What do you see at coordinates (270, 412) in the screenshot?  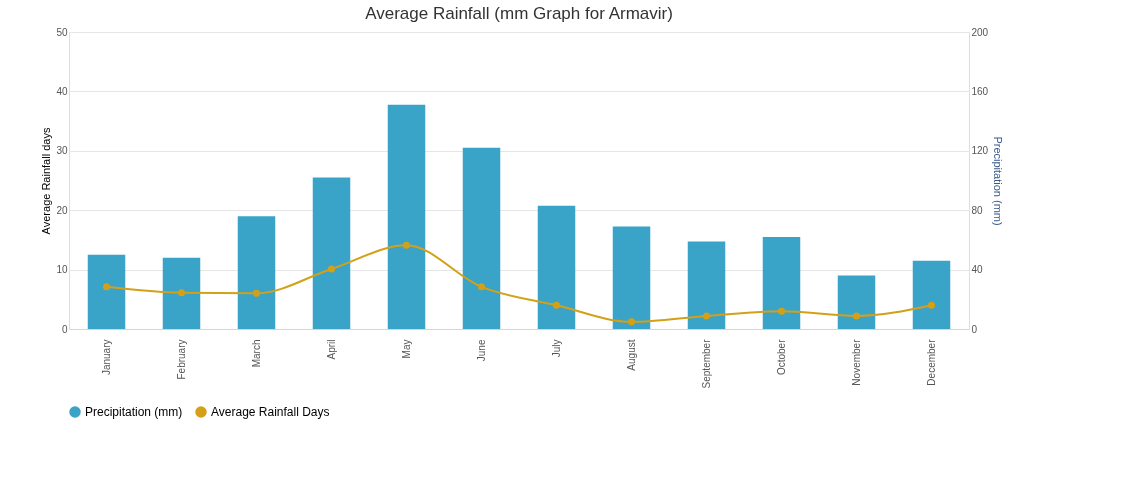 I see `legend-label: Average Rainfall Days` at bounding box center [270, 412].